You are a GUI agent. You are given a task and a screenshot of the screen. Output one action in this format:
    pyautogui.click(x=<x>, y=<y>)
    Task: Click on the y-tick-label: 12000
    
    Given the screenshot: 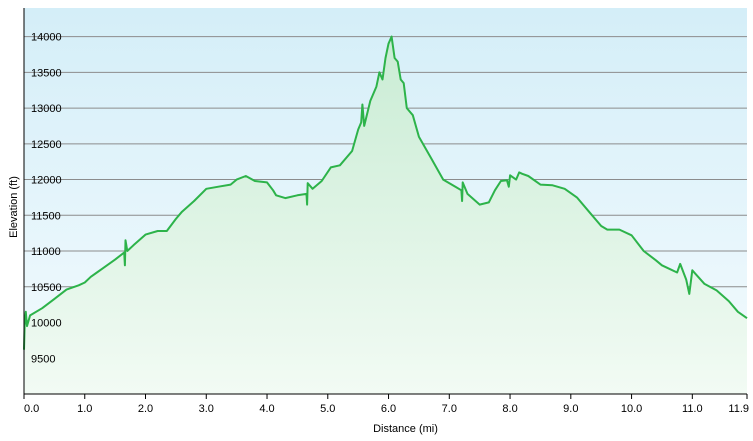 What is the action you would take?
    pyautogui.click(x=46, y=181)
    